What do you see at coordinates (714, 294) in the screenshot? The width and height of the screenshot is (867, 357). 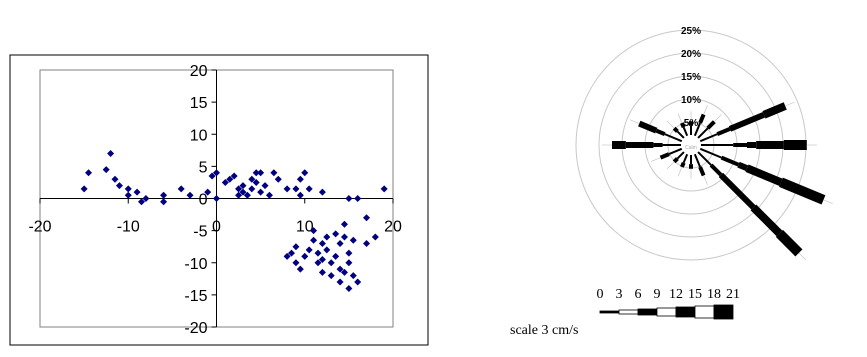 I see `scale-tick-label: 18` at bounding box center [714, 294].